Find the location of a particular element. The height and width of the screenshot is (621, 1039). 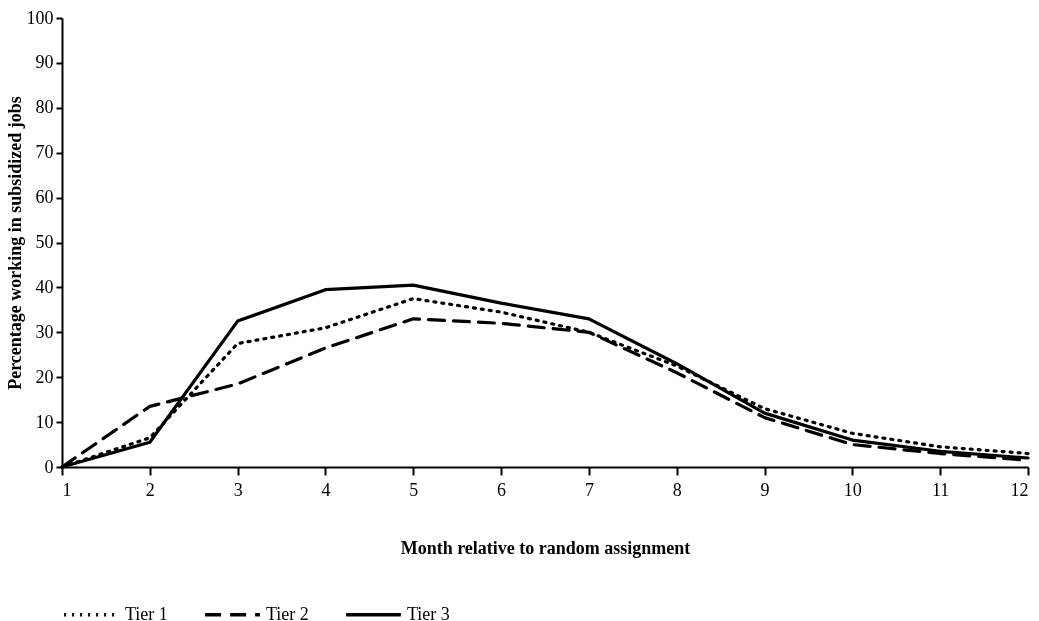

x-tick-label: 5 is located at coordinates (414, 489).